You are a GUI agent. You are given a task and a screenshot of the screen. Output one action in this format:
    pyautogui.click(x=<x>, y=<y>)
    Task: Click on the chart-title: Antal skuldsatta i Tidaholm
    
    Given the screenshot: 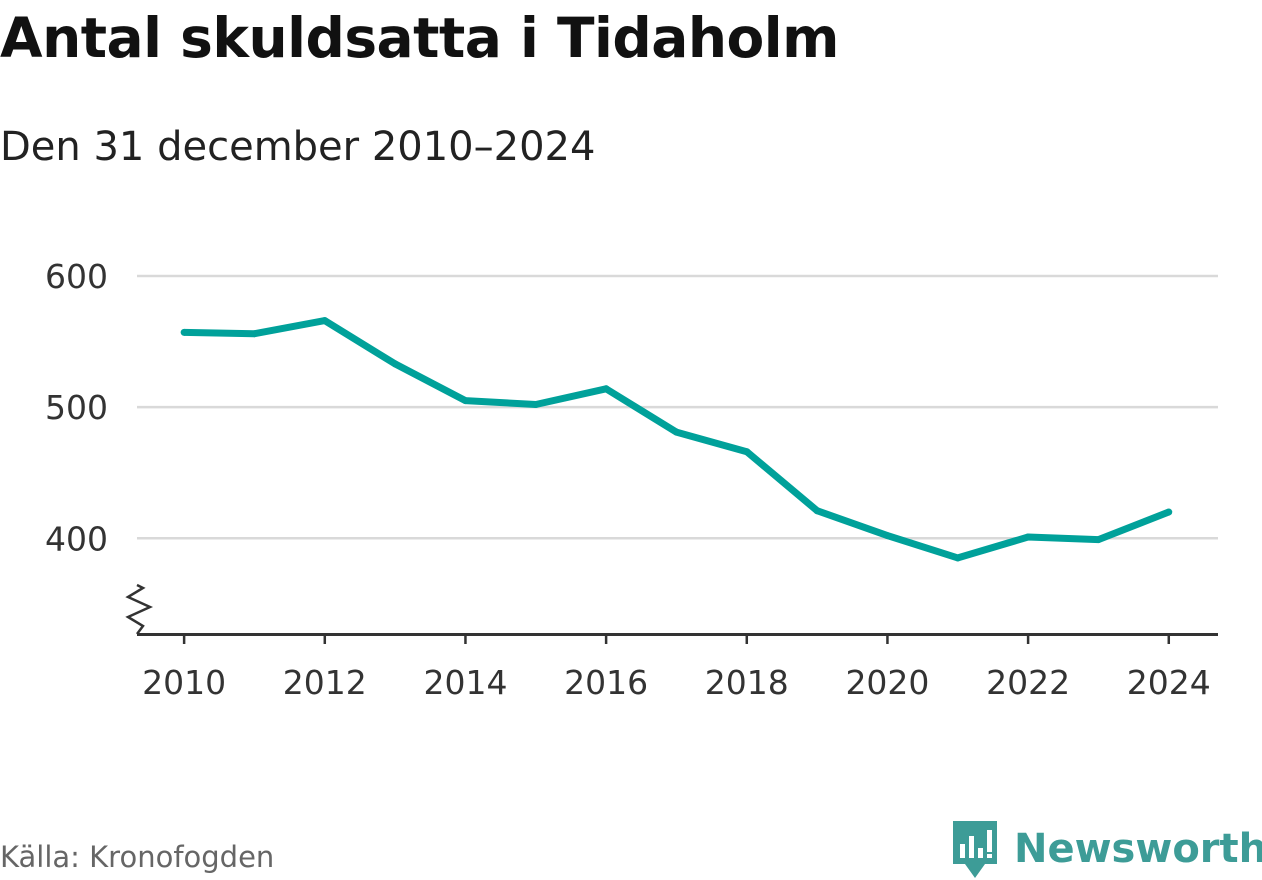 What is the action you would take?
    pyautogui.click(x=419, y=38)
    